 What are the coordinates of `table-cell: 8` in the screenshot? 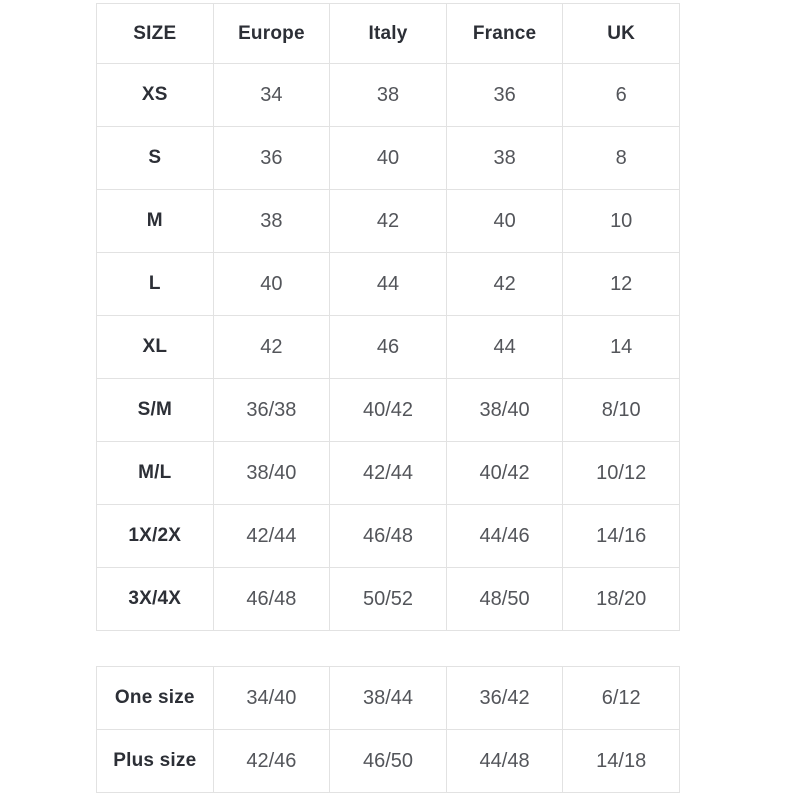 It's located at (621, 158).